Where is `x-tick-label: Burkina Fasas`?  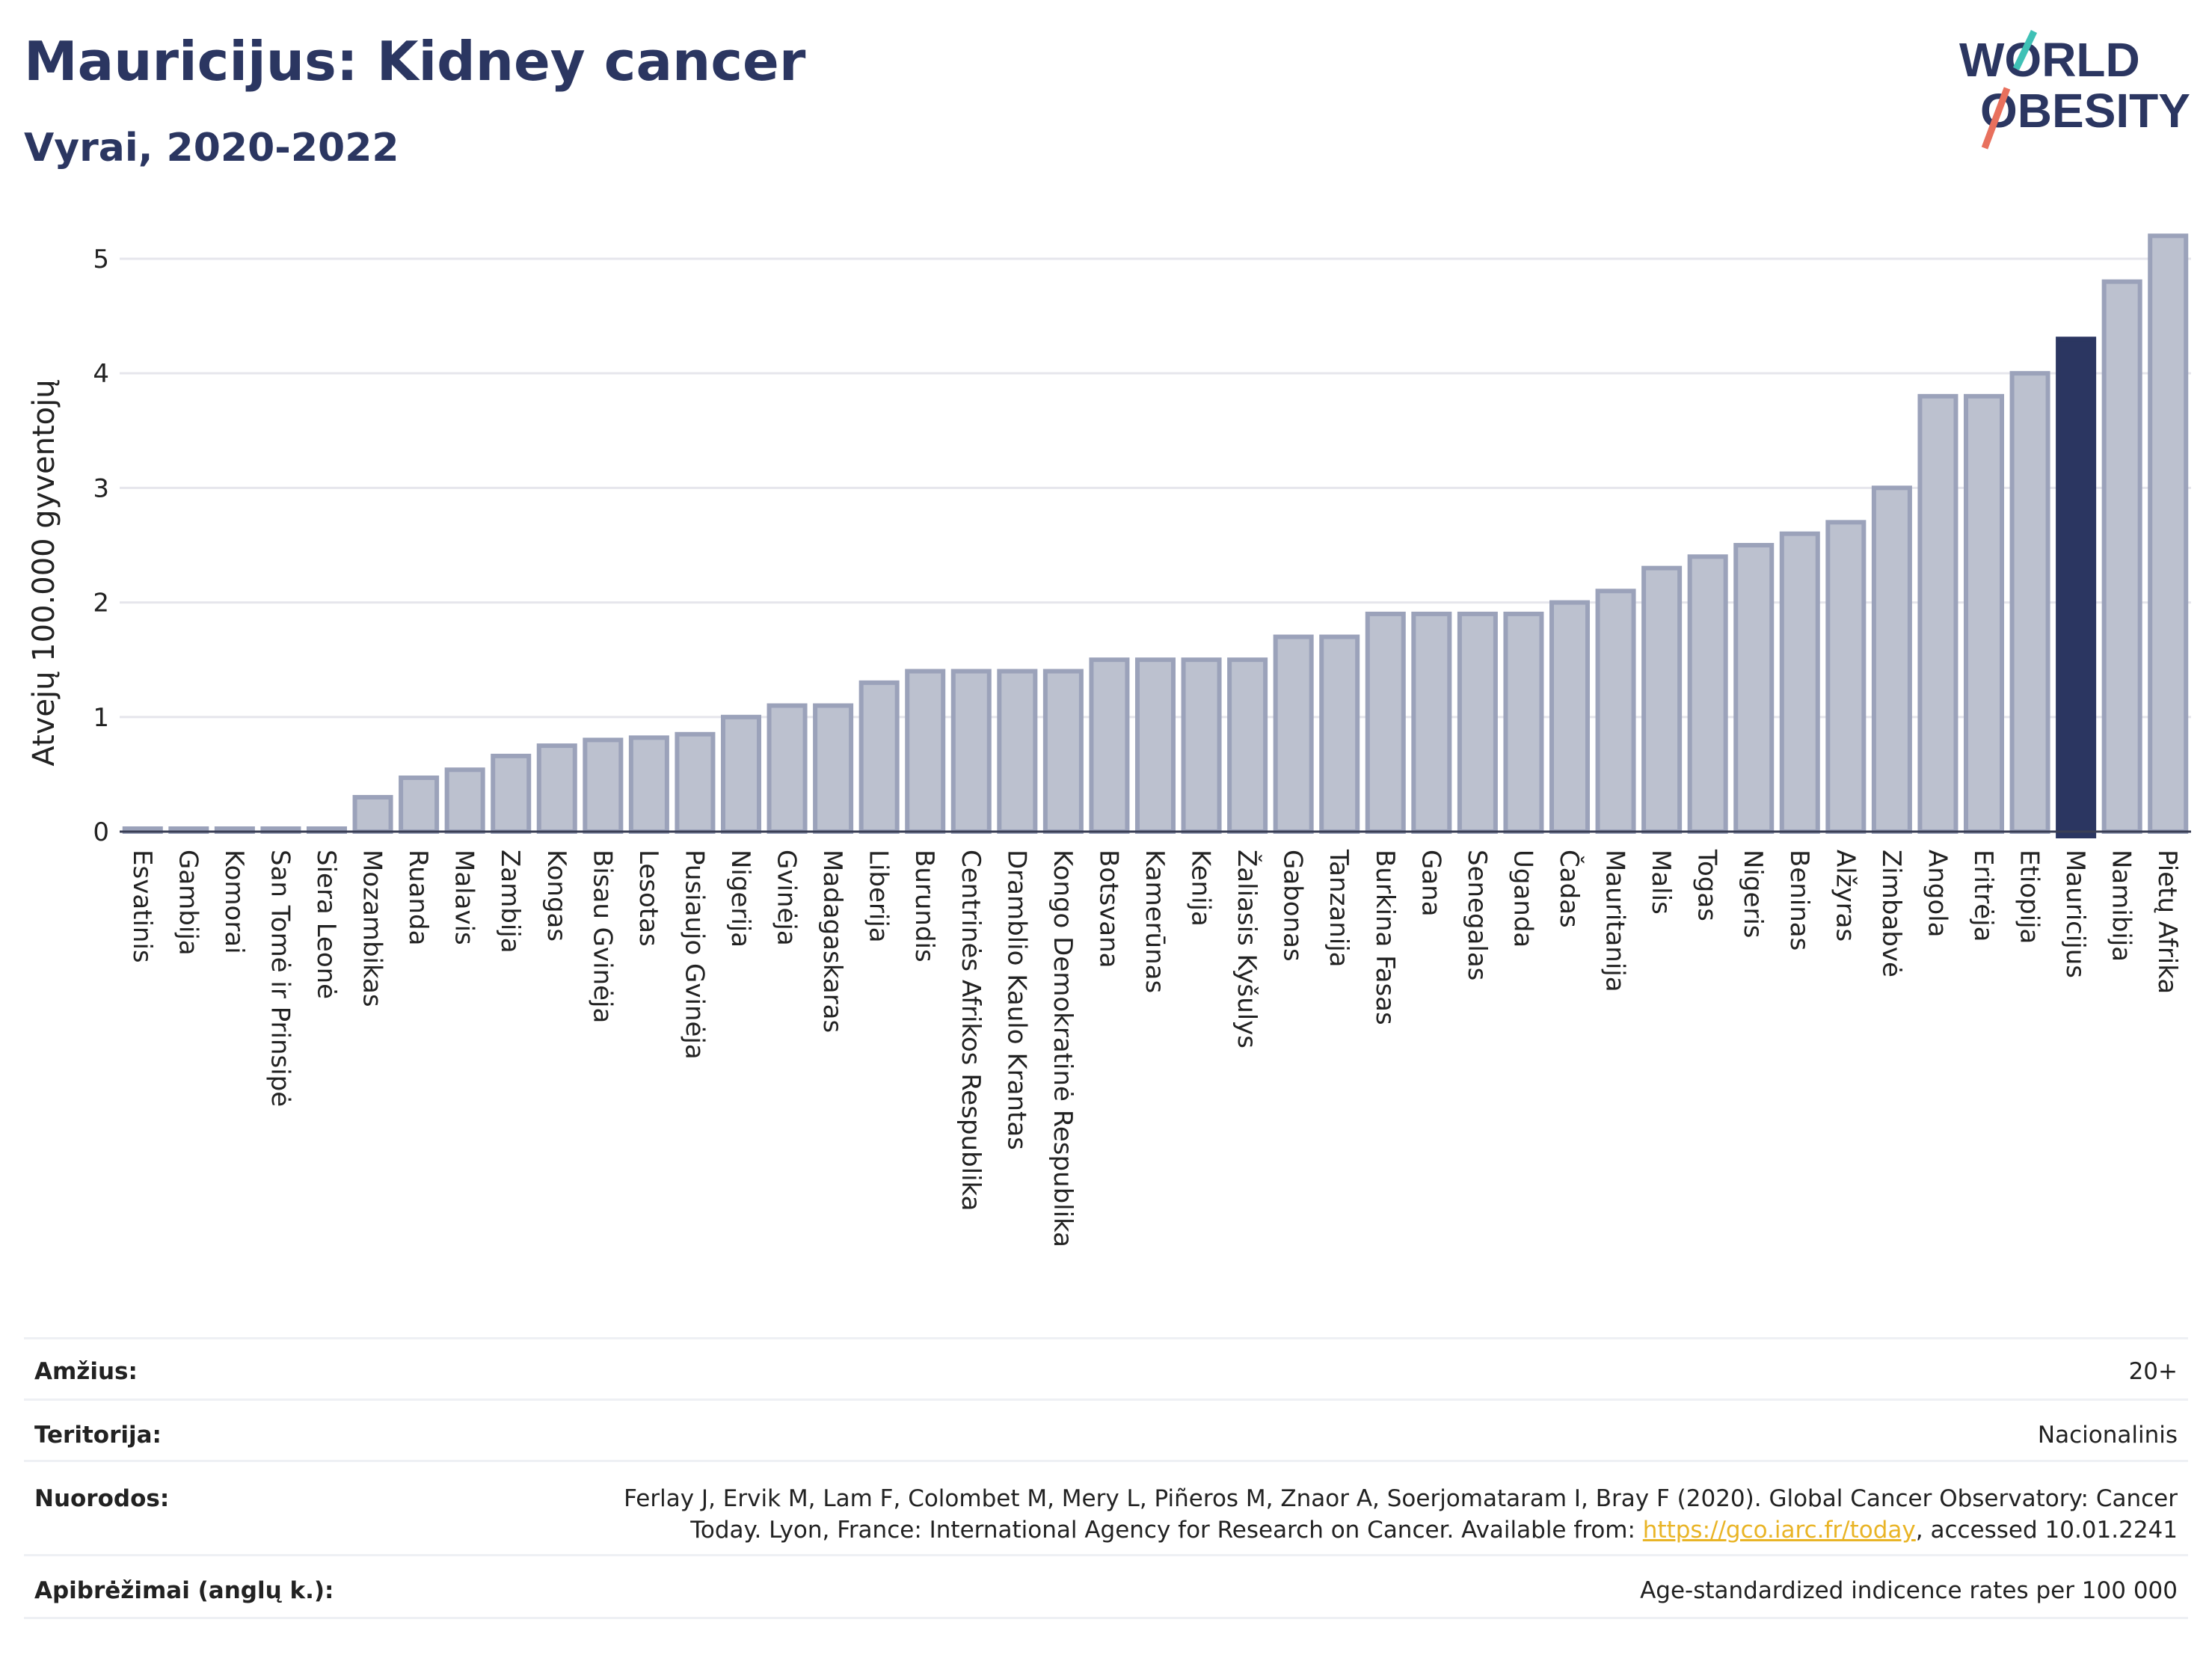
x-tick-label: Burkina Fasas is located at coordinates (1385, 937).